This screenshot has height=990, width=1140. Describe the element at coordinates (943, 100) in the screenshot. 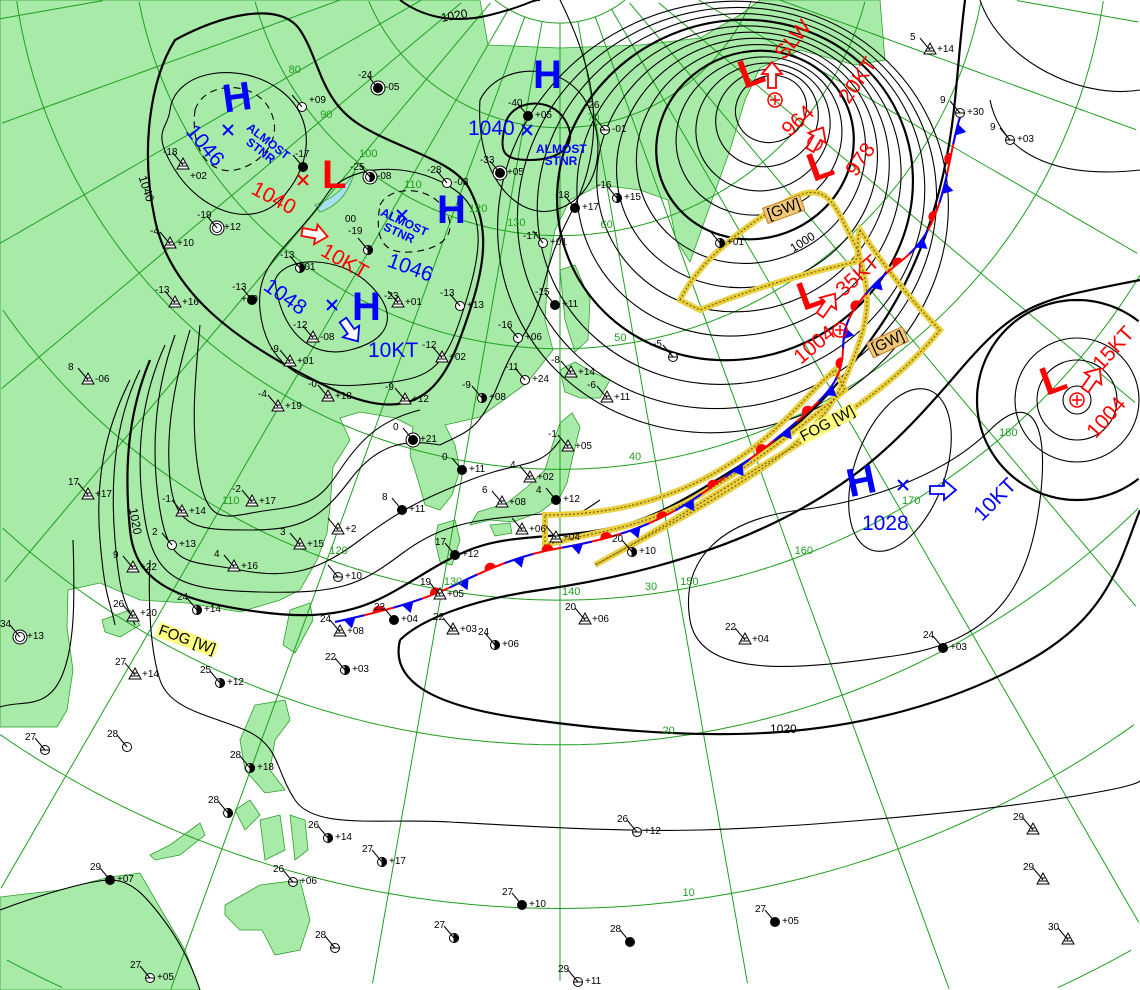

I see `station-temperature: 9` at that location.